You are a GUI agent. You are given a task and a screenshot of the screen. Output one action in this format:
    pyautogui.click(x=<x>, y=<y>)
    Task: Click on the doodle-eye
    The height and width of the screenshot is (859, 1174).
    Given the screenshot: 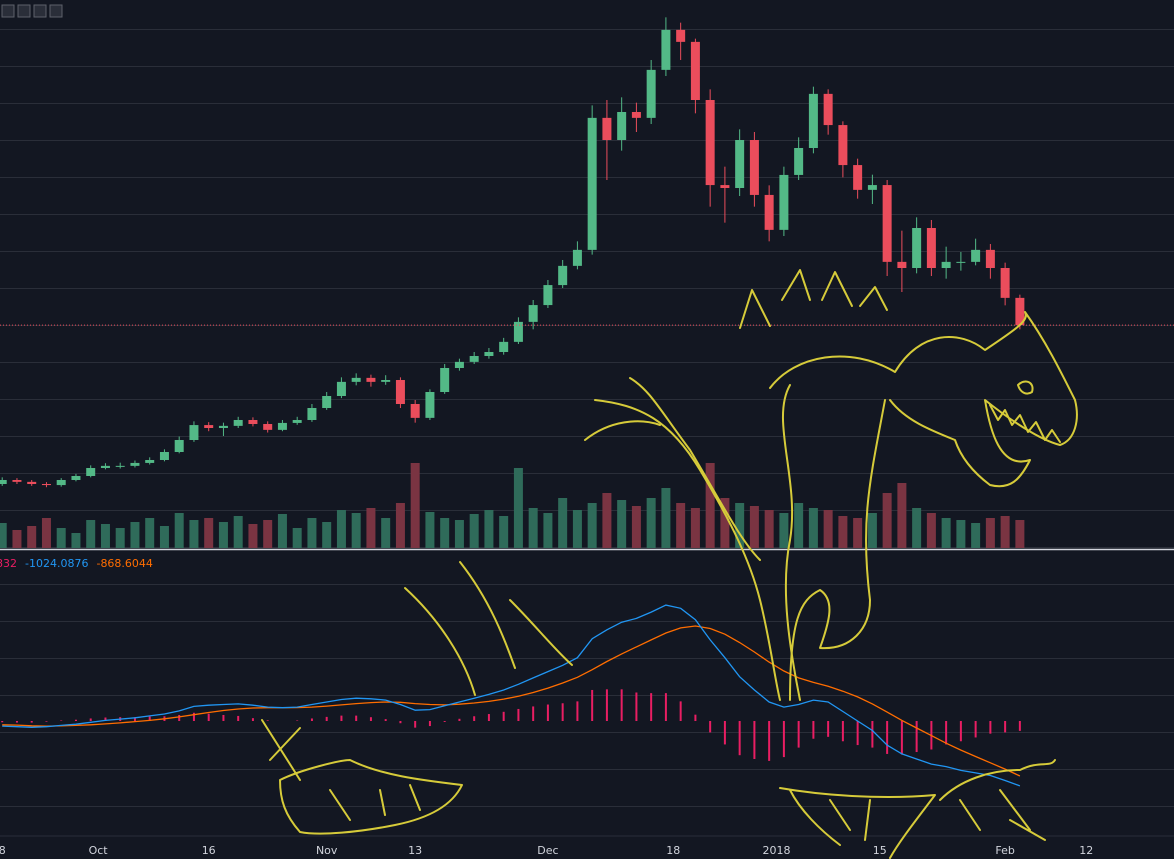 What is the action you would take?
    pyautogui.click(x=1025, y=387)
    